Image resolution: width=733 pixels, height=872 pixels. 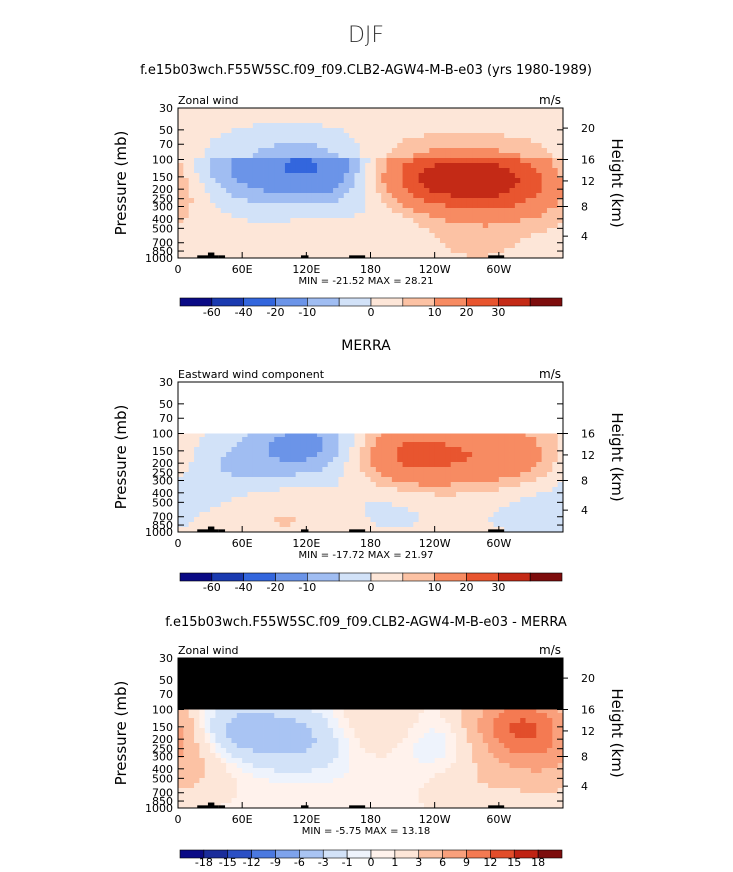 What do you see at coordinates (162, 473) in the screenshot?
I see `y-tick-label: 250` at bounding box center [162, 473].